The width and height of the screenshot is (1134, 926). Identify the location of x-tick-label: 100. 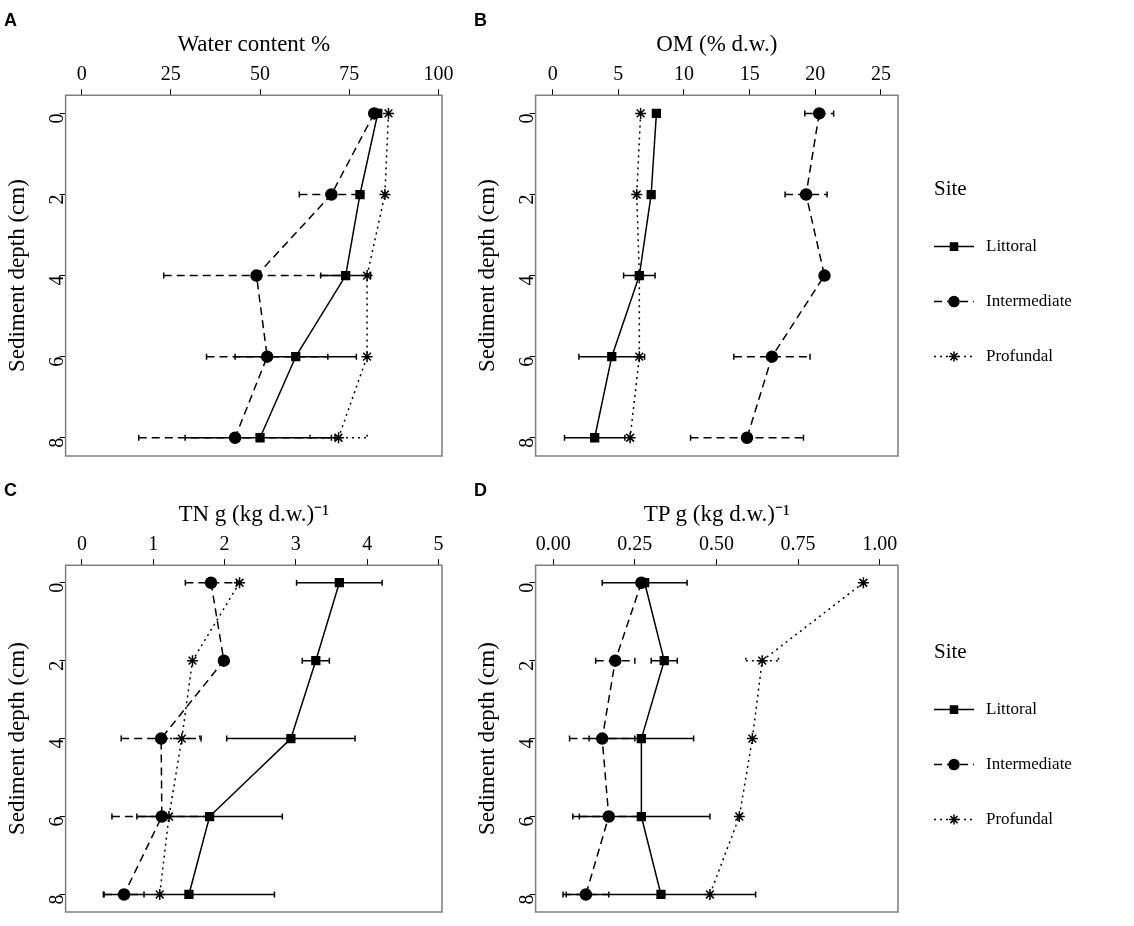
(438, 73).